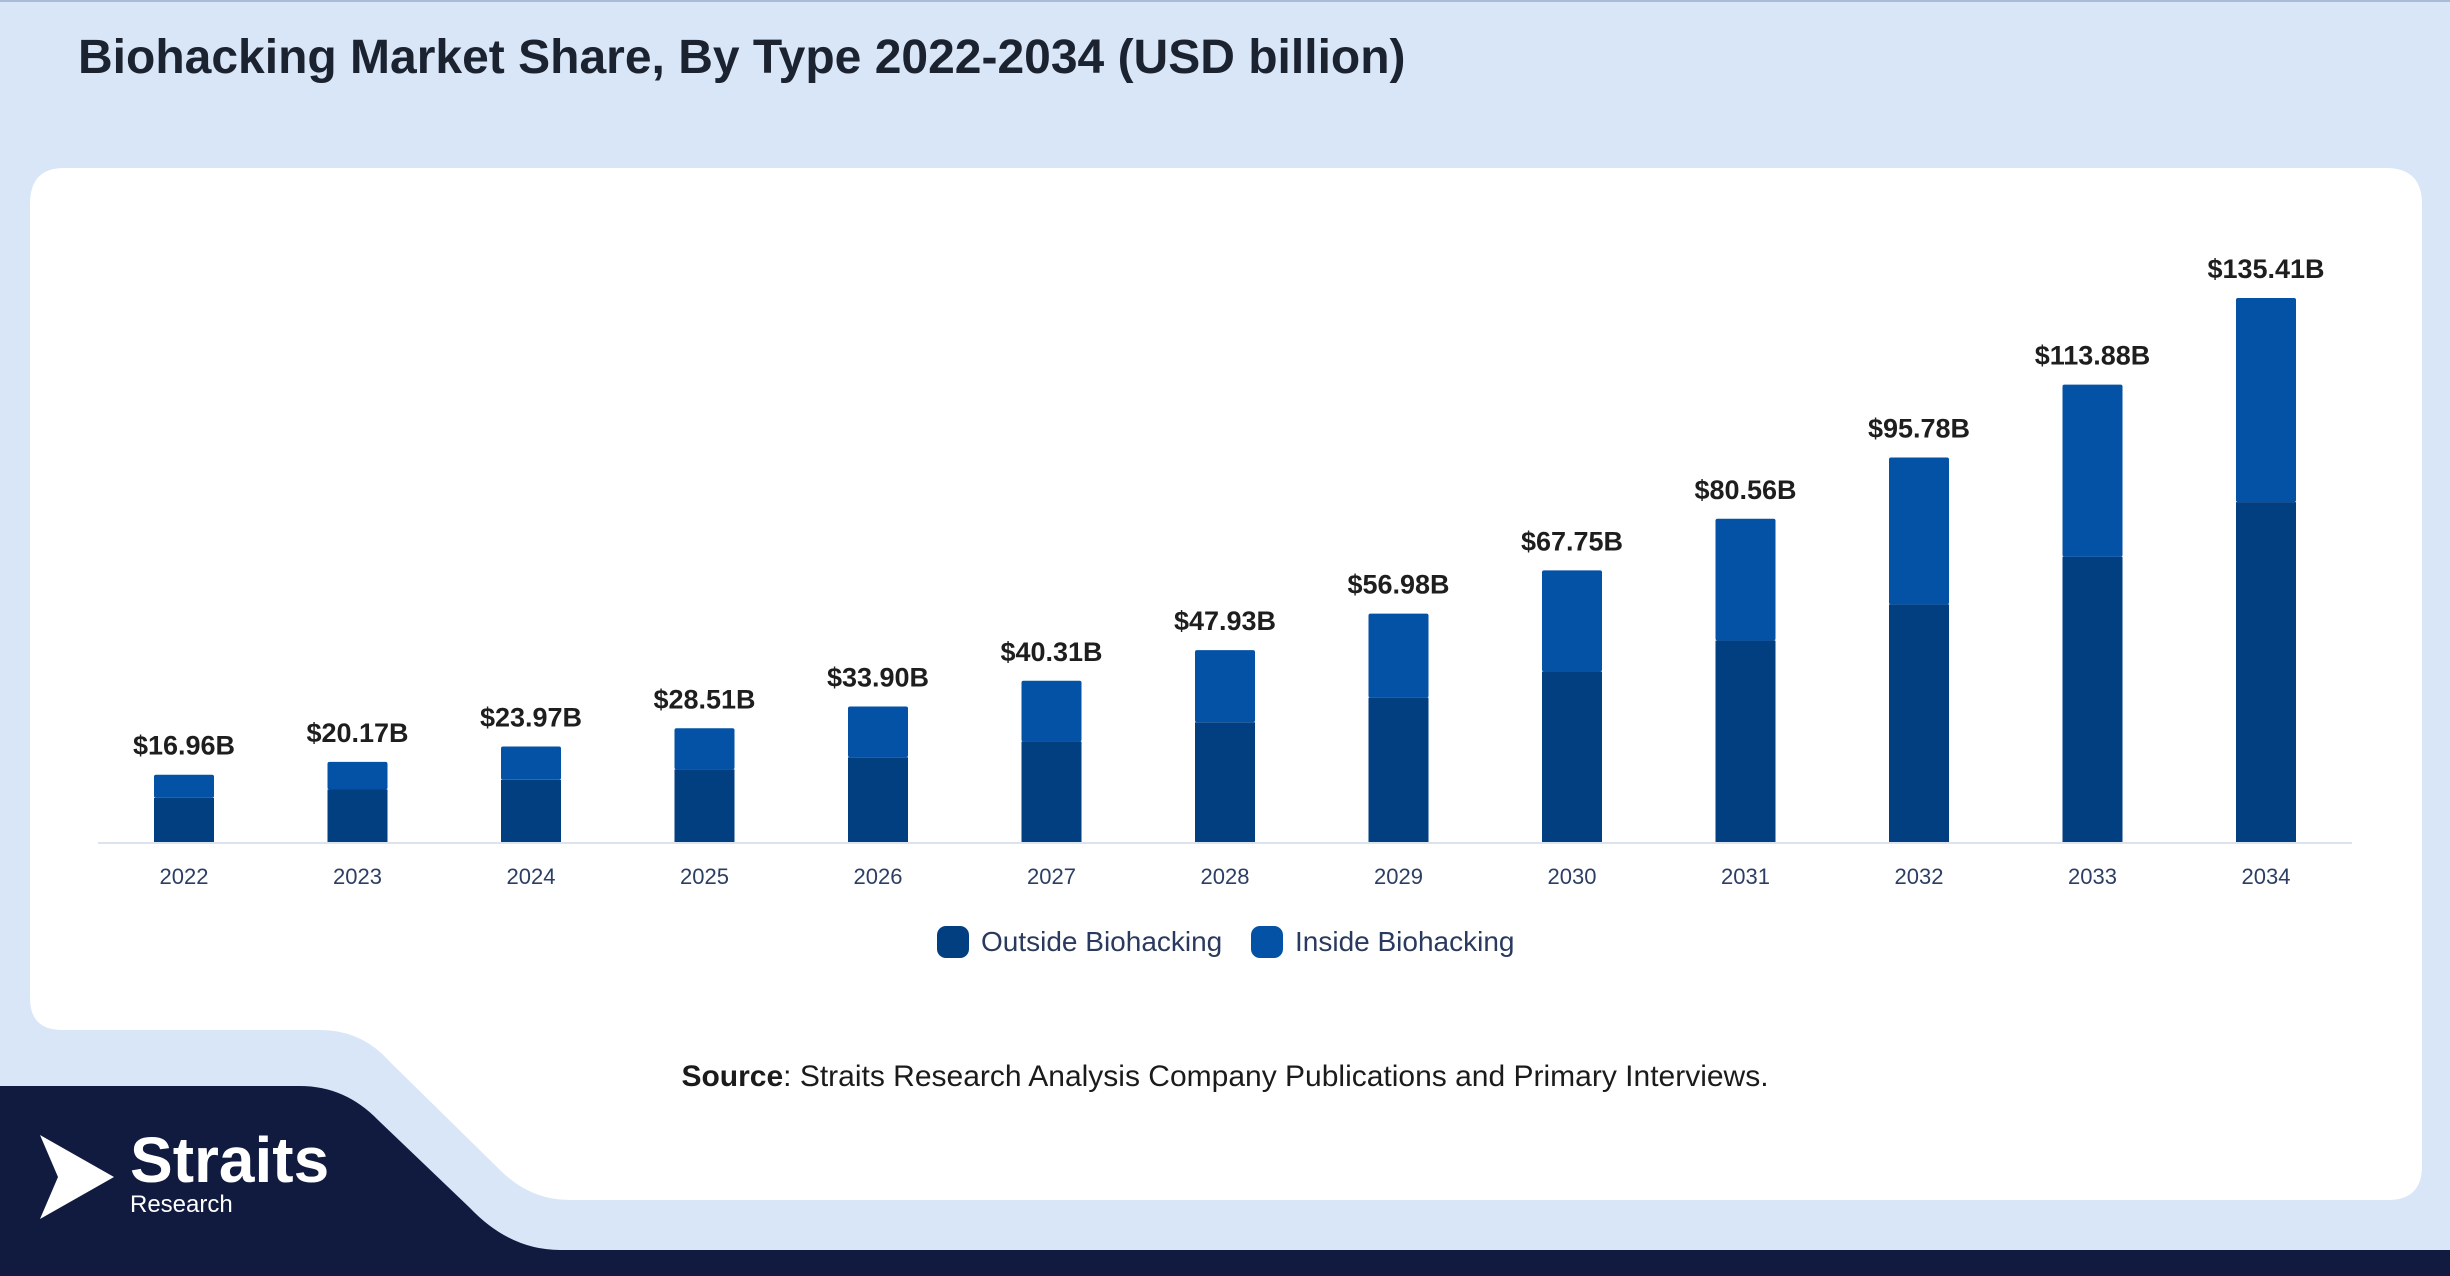  Describe the element at coordinates (1225, 782) in the screenshot. I see `bar-outside-2028` at that location.